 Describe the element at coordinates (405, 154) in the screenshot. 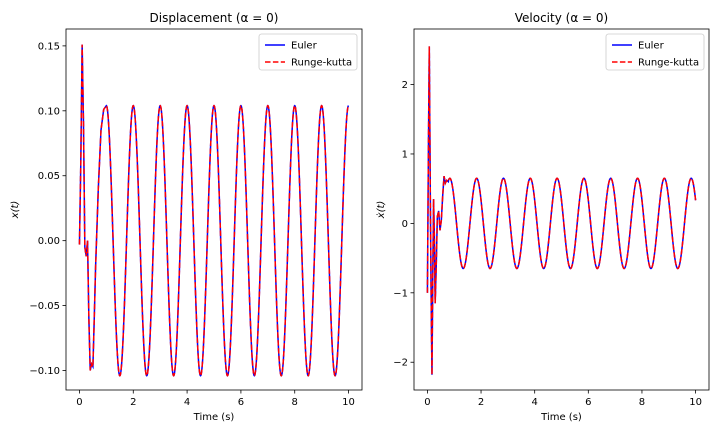

I see `y-tick-label: 1` at that location.